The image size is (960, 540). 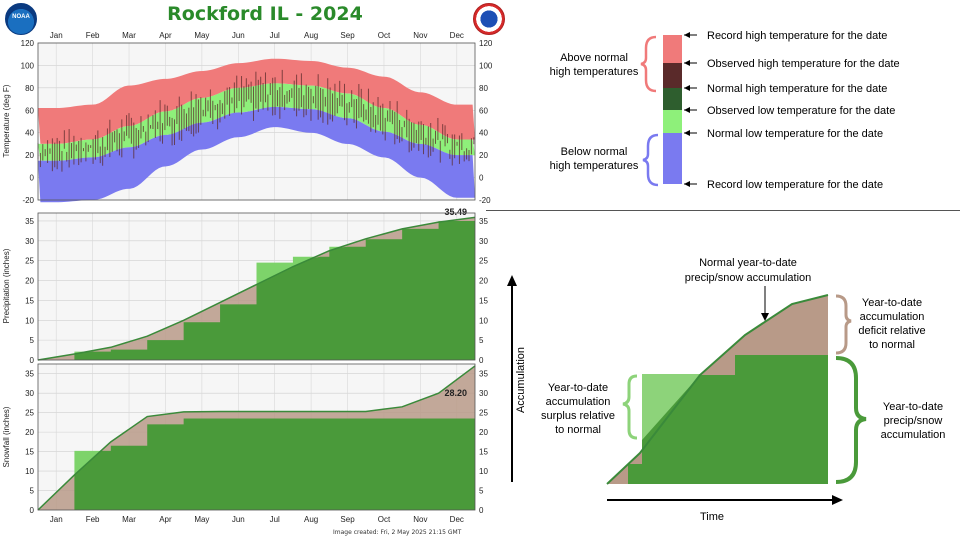 I want to click on y-tick-label: 15, so click(x=29, y=300).